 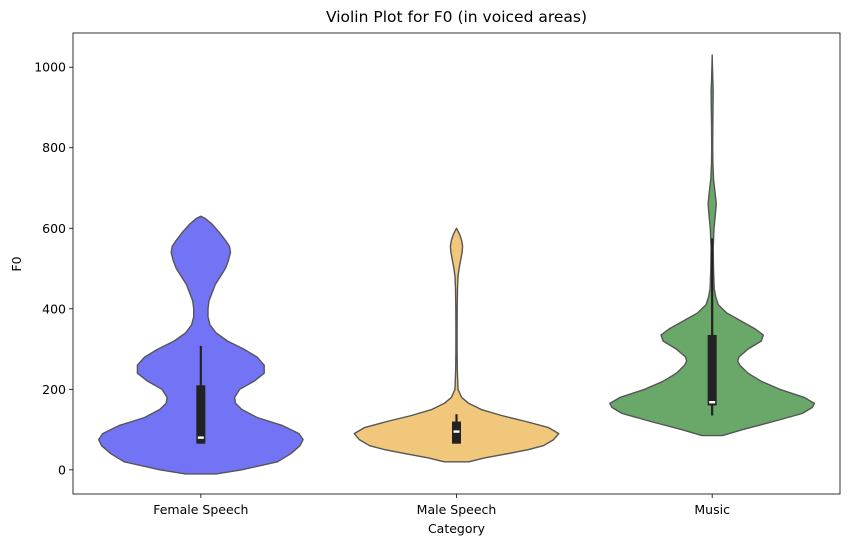 I want to click on y-axis: 0 200 400 600 800 1000, so click(x=53, y=268).